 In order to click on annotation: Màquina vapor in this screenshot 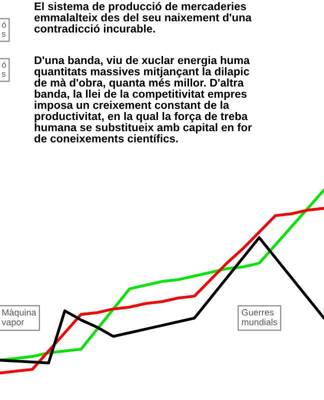, I will do `click(19, 318)`.